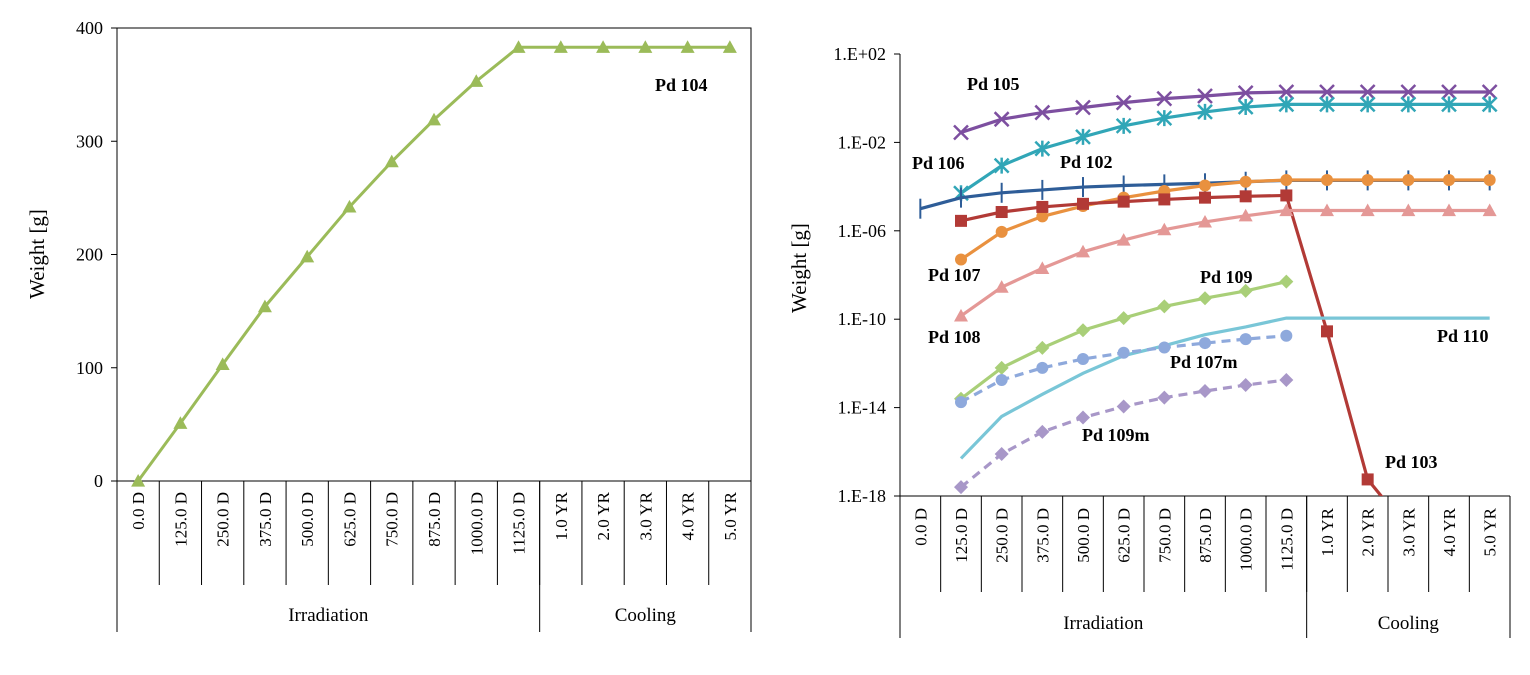 The image size is (1530, 675). What do you see at coordinates (859, 54) in the screenshot?
I see `y-tick-label-1-e-02: 1.E+02` at bounding box center [859, 54].